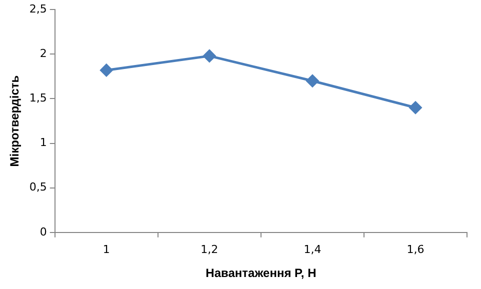  I want to click on x-tick-label: 1, so click(106, 249).